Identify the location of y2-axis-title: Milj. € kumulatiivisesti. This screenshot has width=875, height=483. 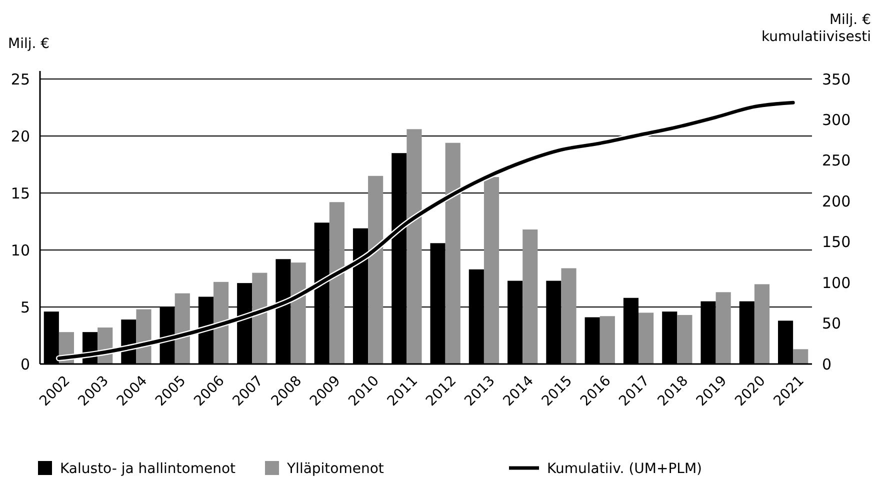
(816, 28).